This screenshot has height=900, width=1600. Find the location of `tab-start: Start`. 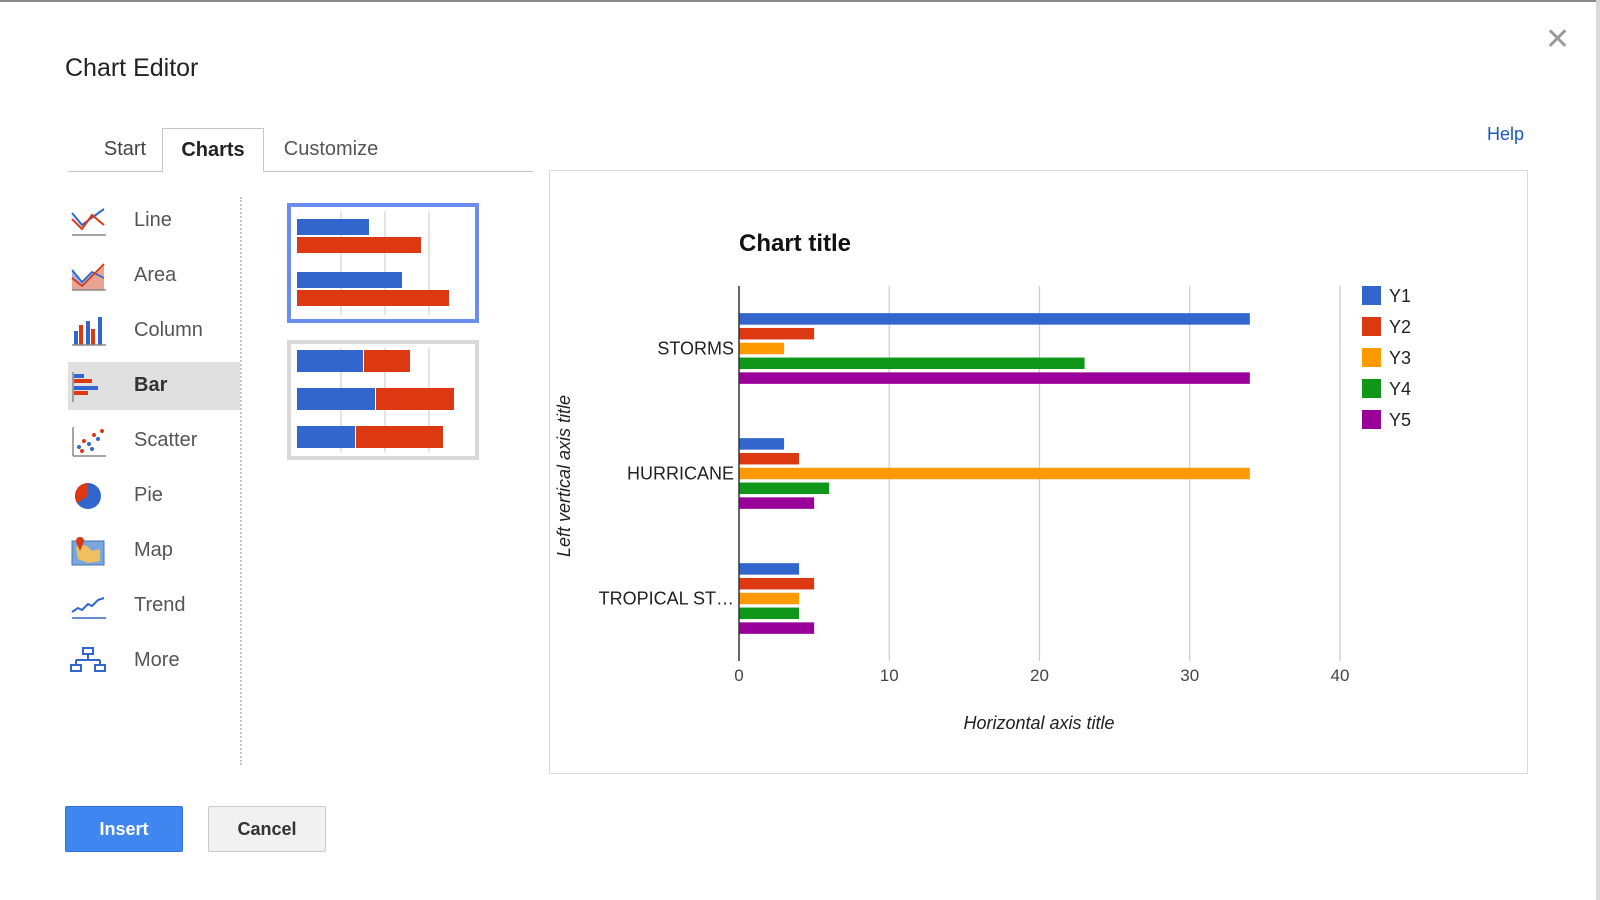

tab-start: Start is located at coordinates (125, 149).